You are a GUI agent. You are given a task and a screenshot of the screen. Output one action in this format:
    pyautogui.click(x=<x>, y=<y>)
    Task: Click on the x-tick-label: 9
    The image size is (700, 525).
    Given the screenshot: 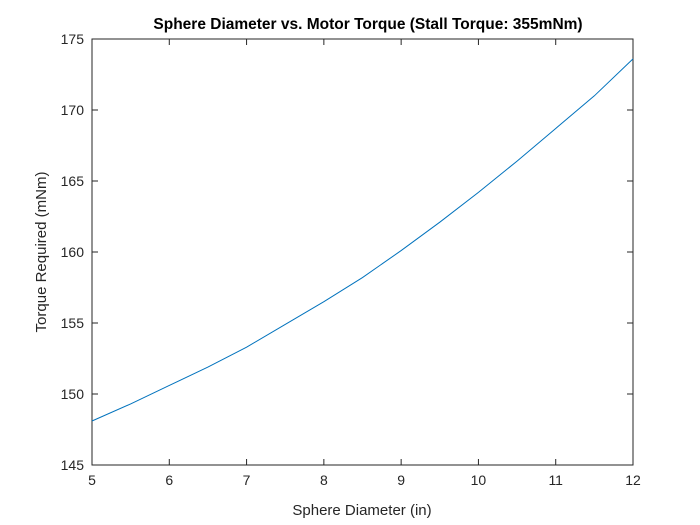 What is the action you would take?
    pyautogui.click(x=401, y=480)
    